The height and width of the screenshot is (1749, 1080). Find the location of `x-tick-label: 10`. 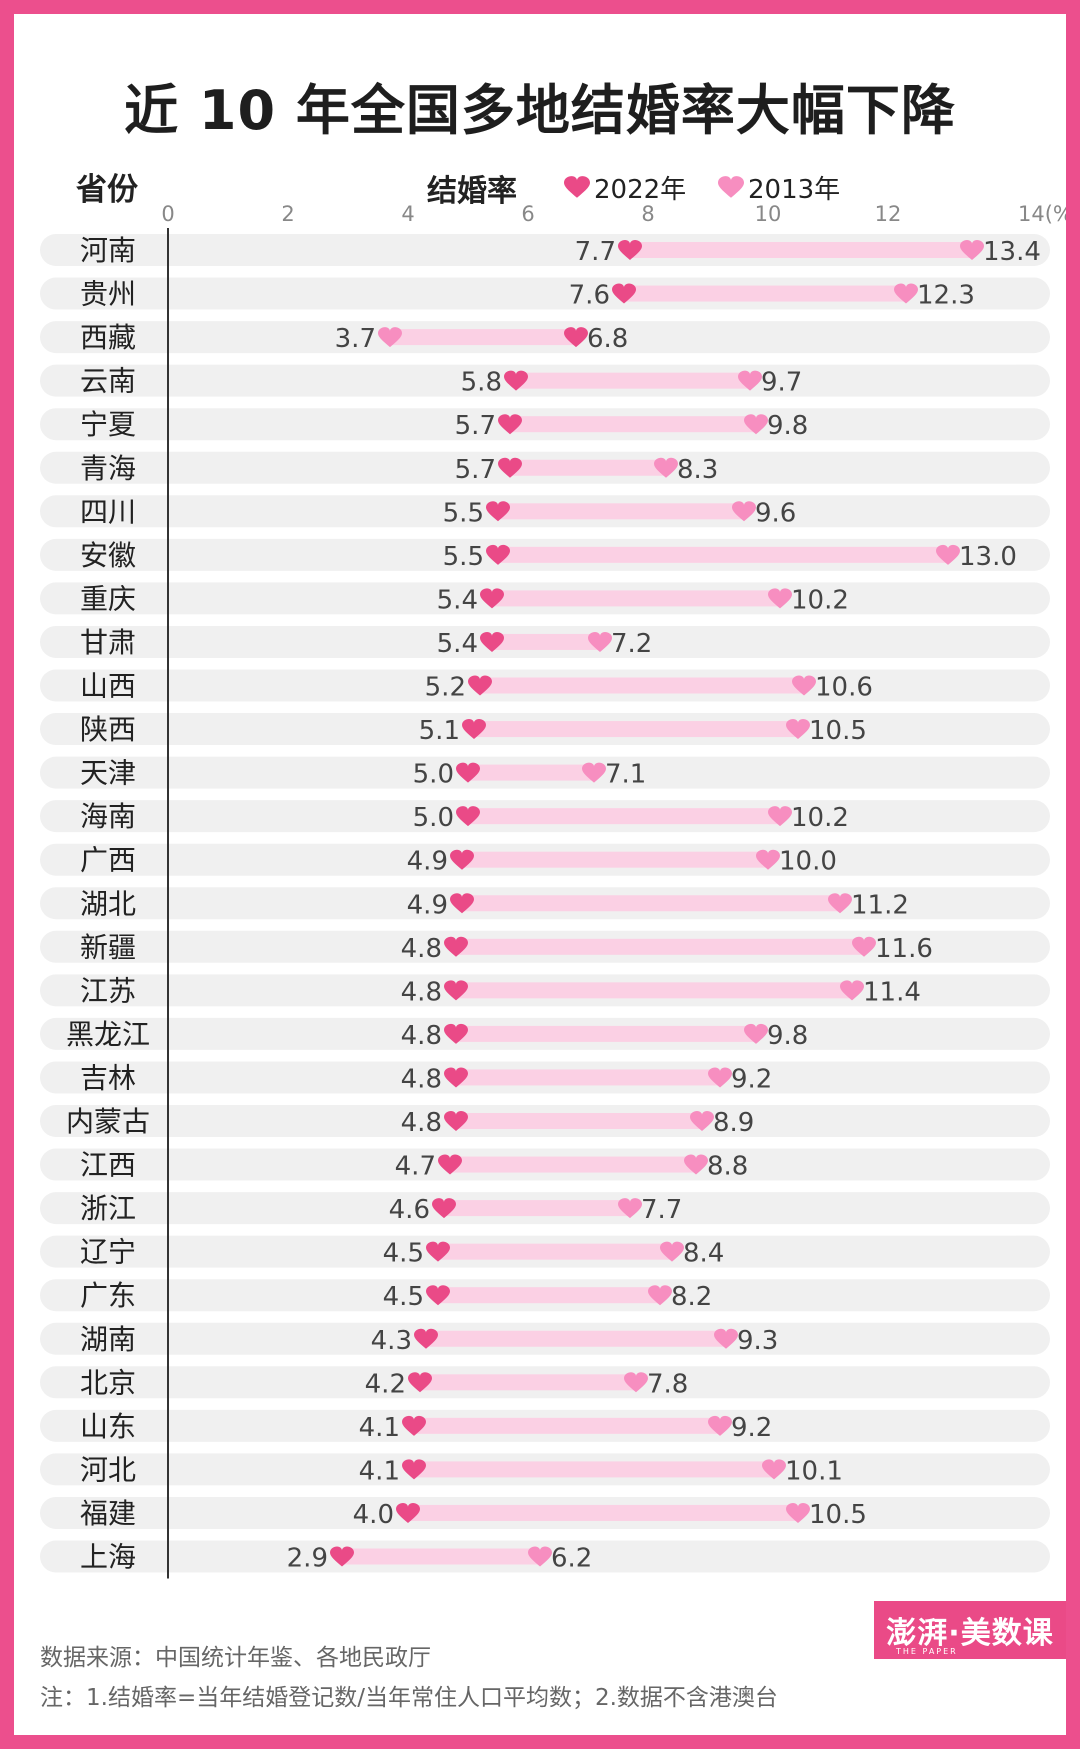

x-tick-label: 10 is located at coordinates (768, 214).